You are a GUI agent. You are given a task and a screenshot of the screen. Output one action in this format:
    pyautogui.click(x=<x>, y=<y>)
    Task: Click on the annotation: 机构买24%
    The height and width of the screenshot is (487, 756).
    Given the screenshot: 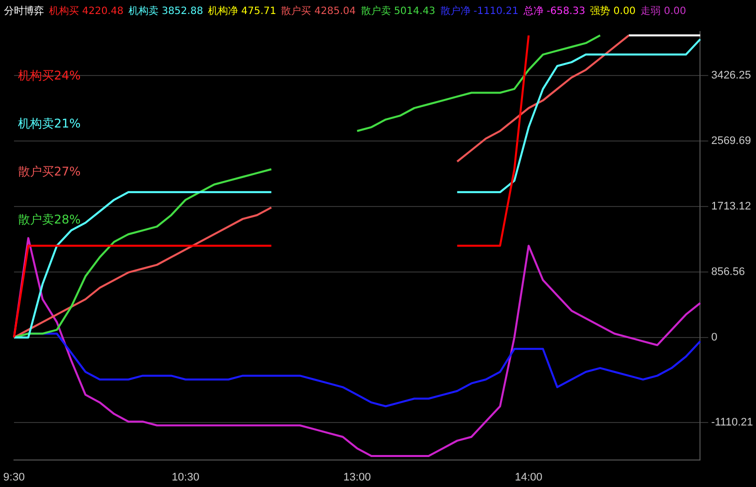 What is the action you would take?
    pyautogui.click(x=49, y=75)
    